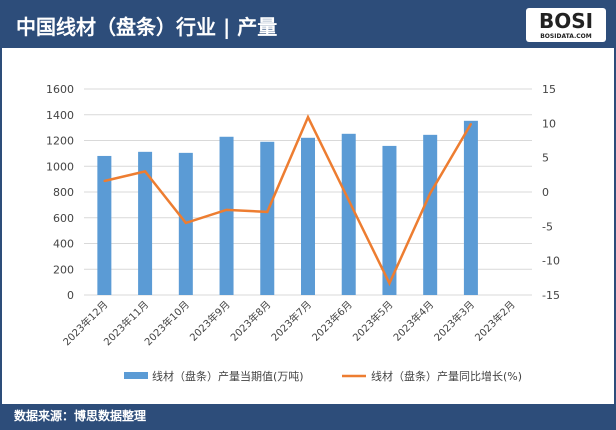 Image resolution: width=616 pixels, height=430 pixels. I want to click on y-right-tick: 10, so click(549, 123).